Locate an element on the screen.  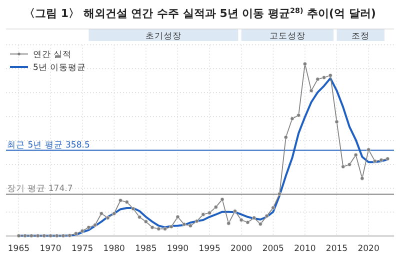
legend-label: 5년 이동평균 is located at coordinates (59, 68).